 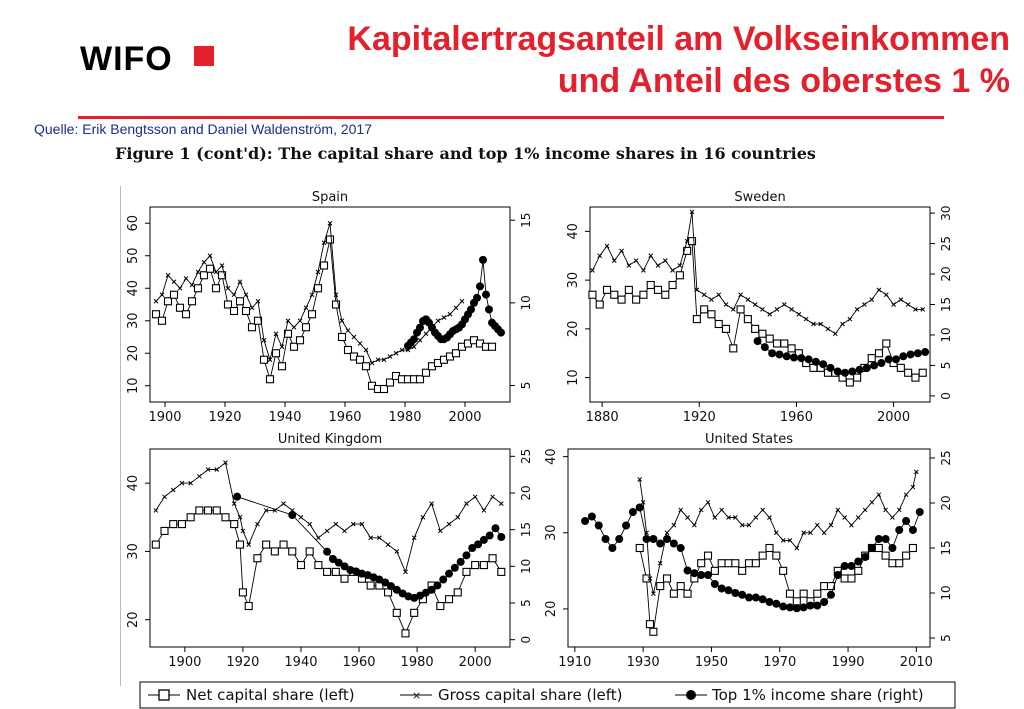 What do you see at coordinates (330, 304) in the screenshot?
I see `plot-frame` at bounding box center [330, 304].